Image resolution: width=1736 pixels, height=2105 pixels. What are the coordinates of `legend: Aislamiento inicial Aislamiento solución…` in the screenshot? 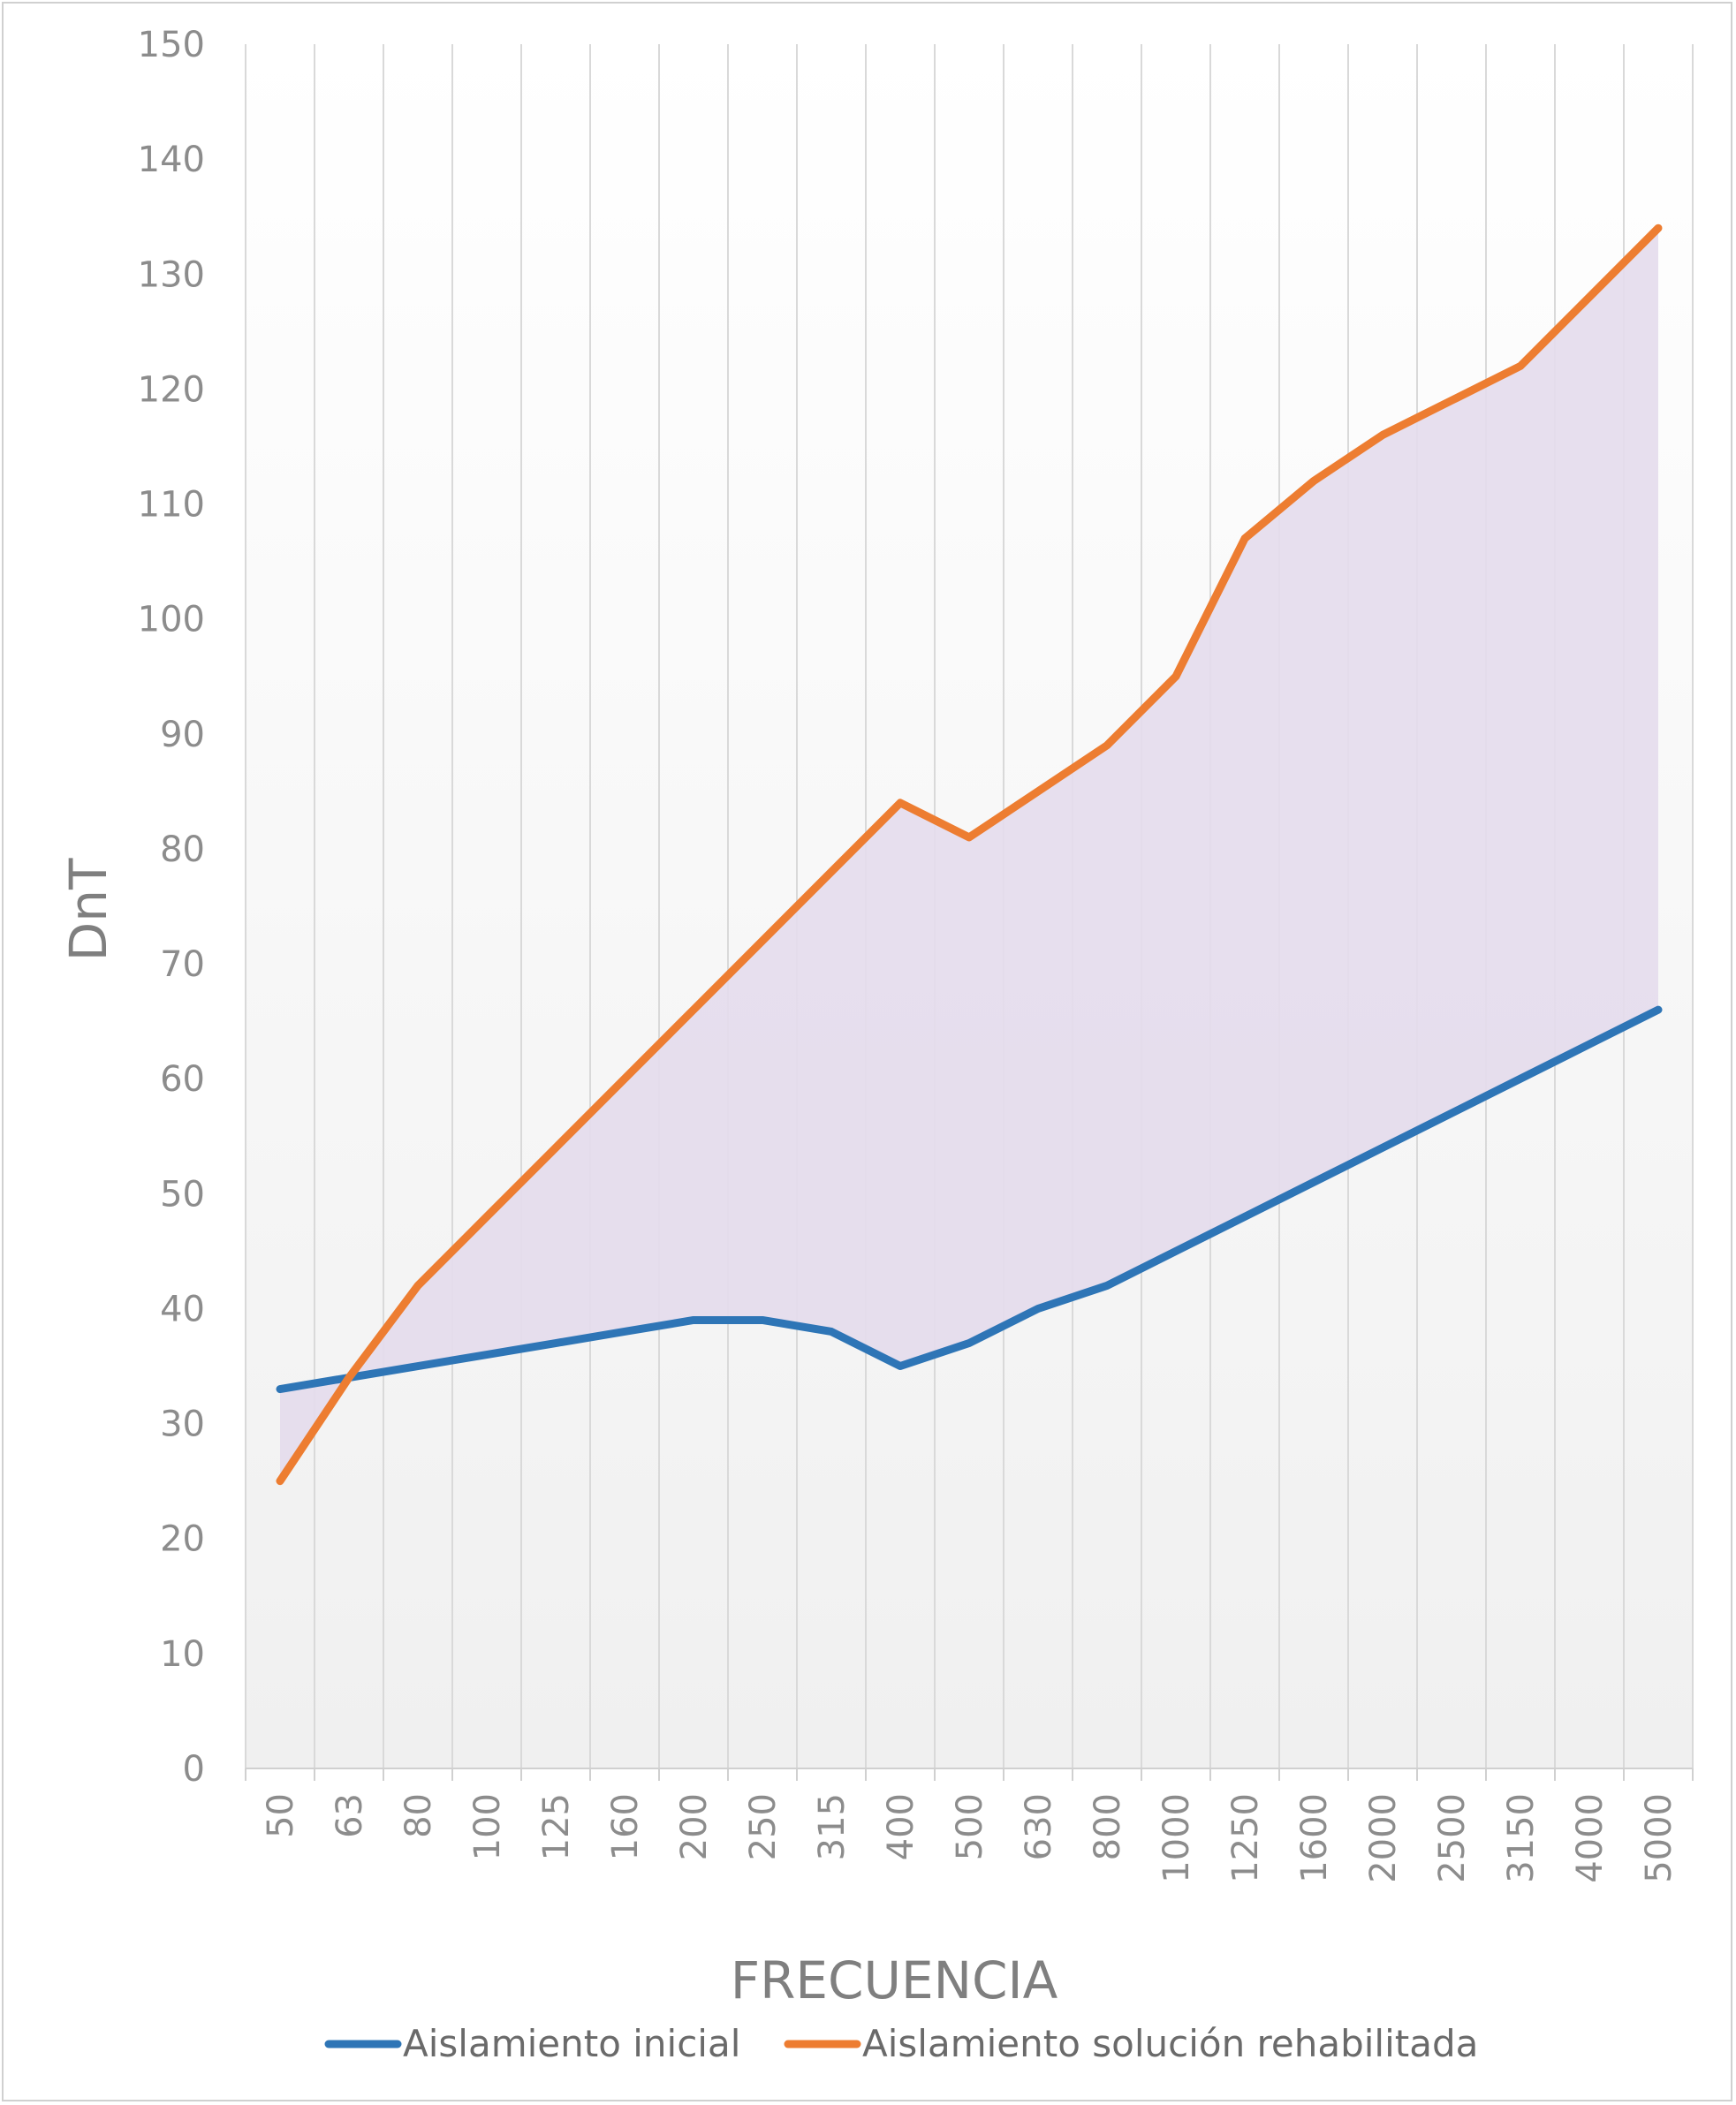 It's located at (901, 2043).